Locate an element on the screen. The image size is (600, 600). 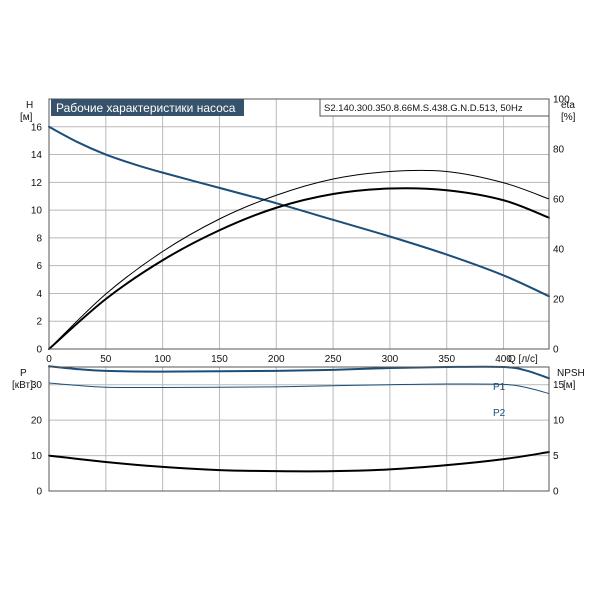
right-axis-label-npsh: NPSH is located at coordinates (571, 373).